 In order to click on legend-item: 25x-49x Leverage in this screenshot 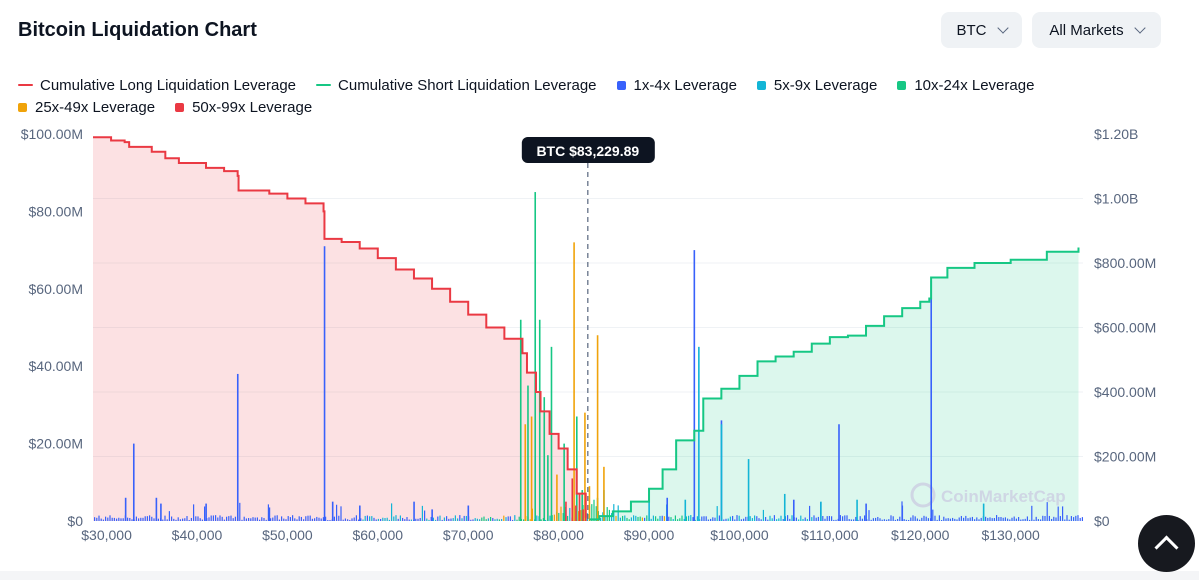, I will do `click(86, 107)`.